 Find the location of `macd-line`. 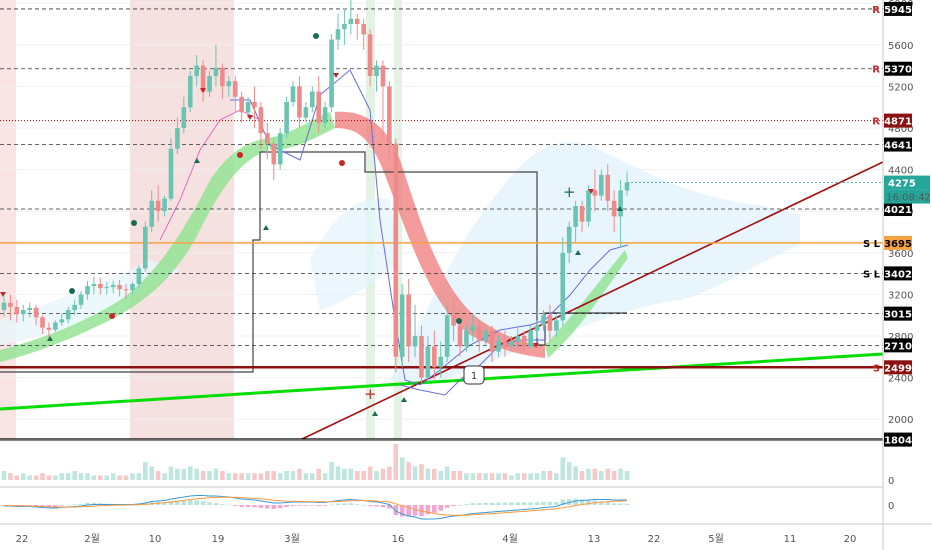

macd-line is located at coordinates (315, 507).